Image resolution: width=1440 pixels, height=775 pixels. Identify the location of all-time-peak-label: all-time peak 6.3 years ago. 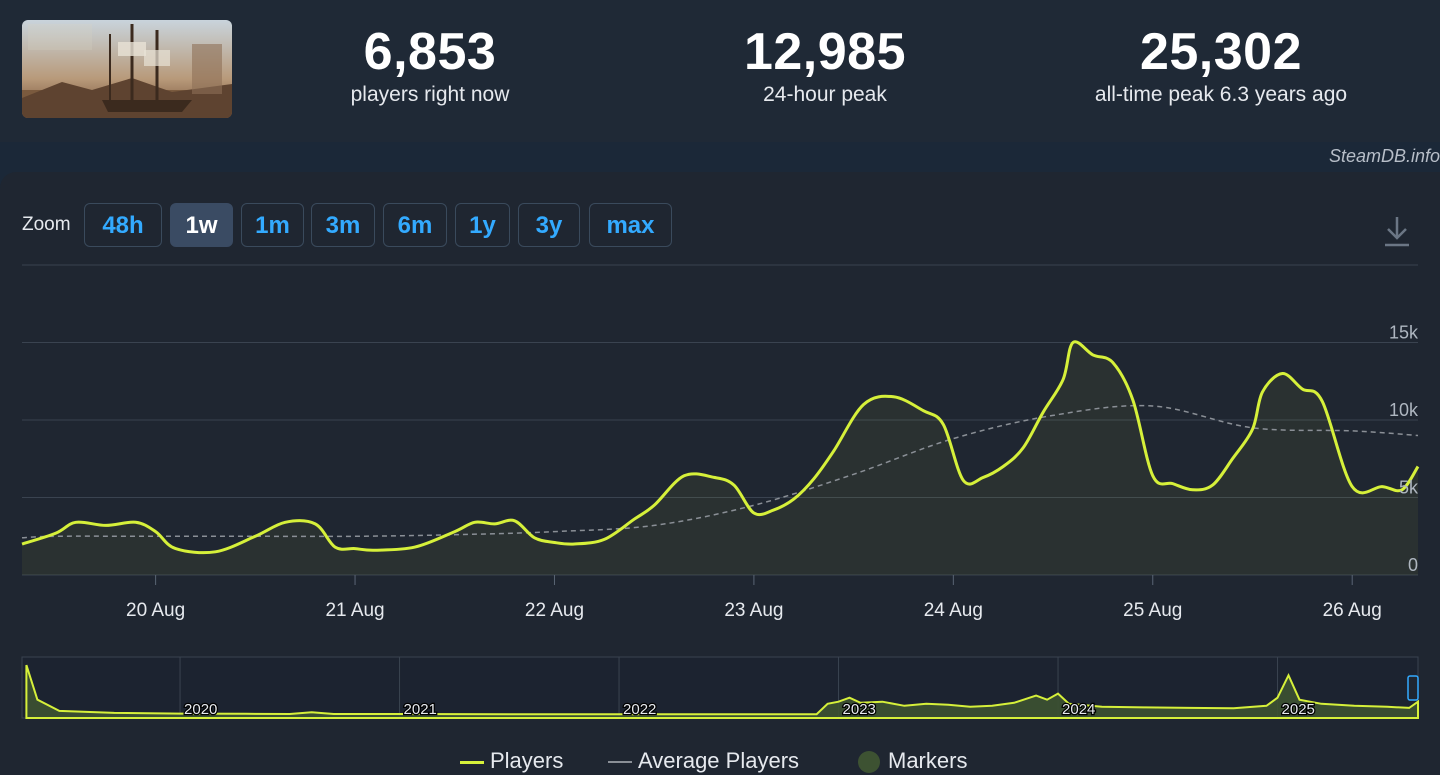
(1221, 94).